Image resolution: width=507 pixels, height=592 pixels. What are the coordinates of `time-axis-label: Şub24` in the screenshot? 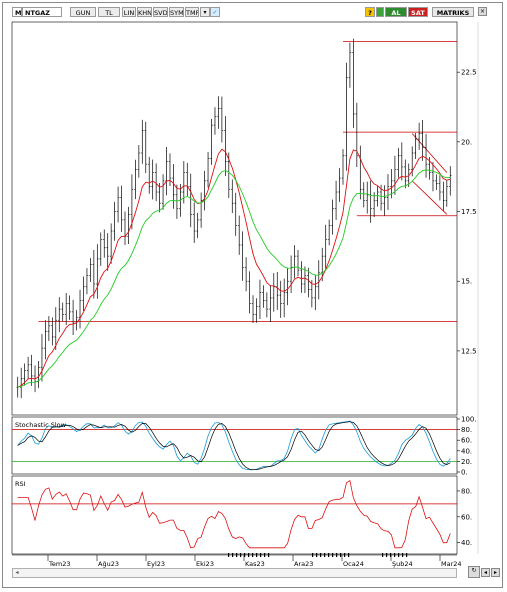 It's located at (402, 564).